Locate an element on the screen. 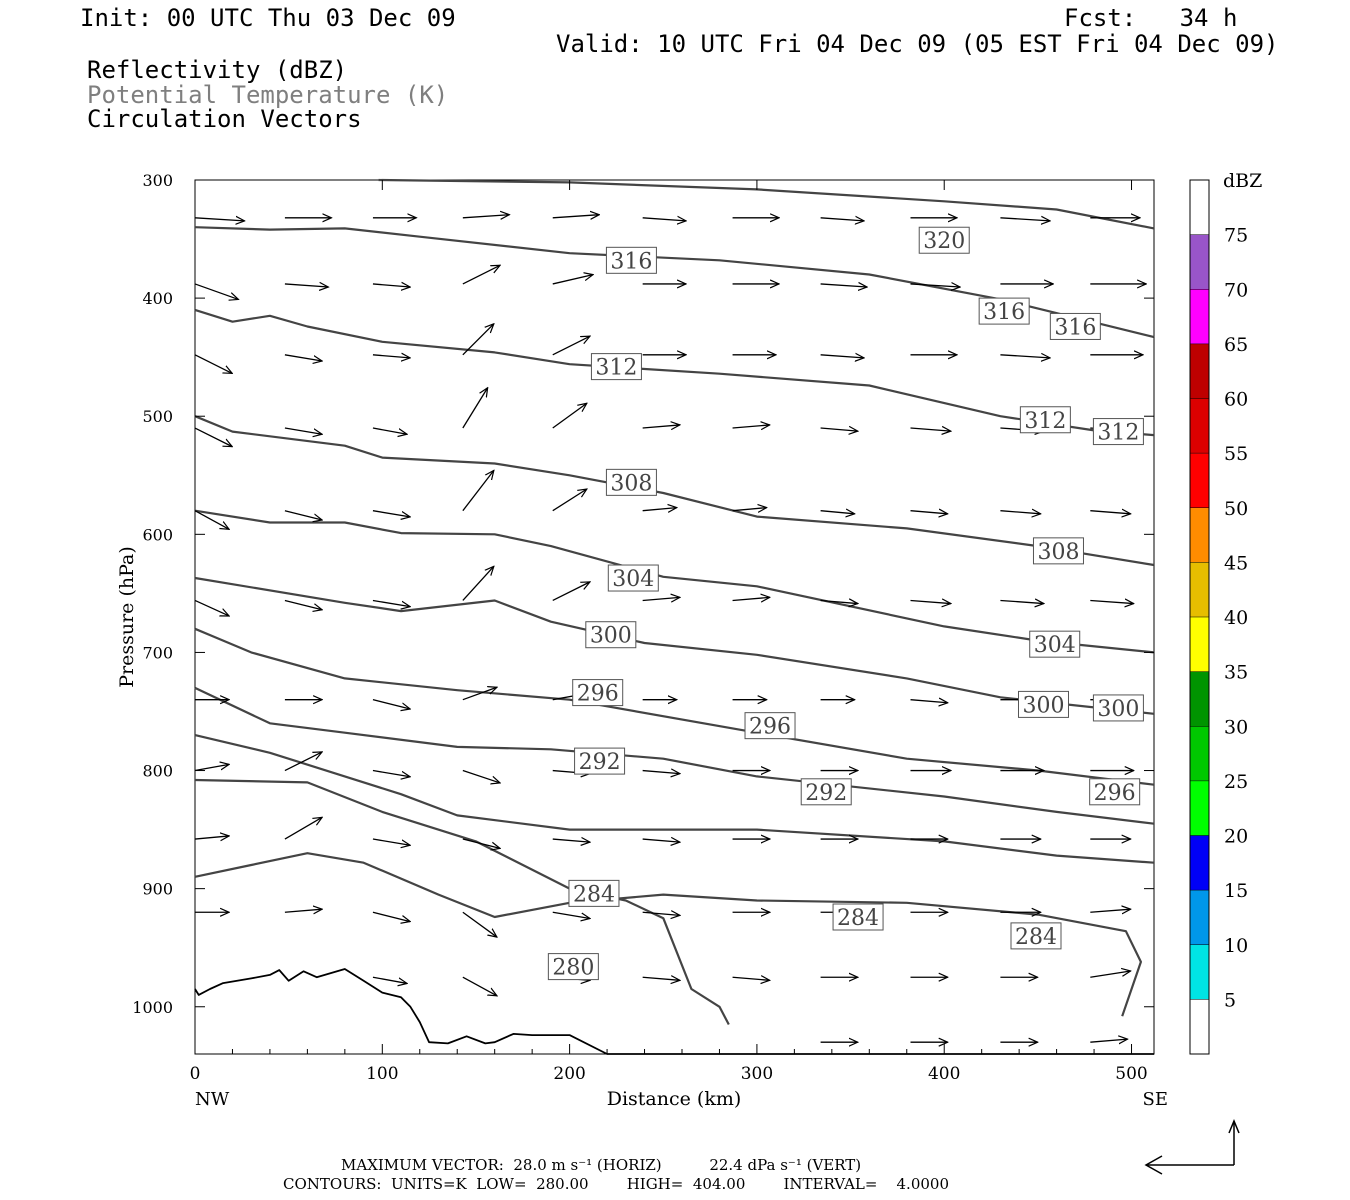 The width and height of the screenshot is (1350, 1200). end-label-left: NW is located at coordinates (212, 1099).